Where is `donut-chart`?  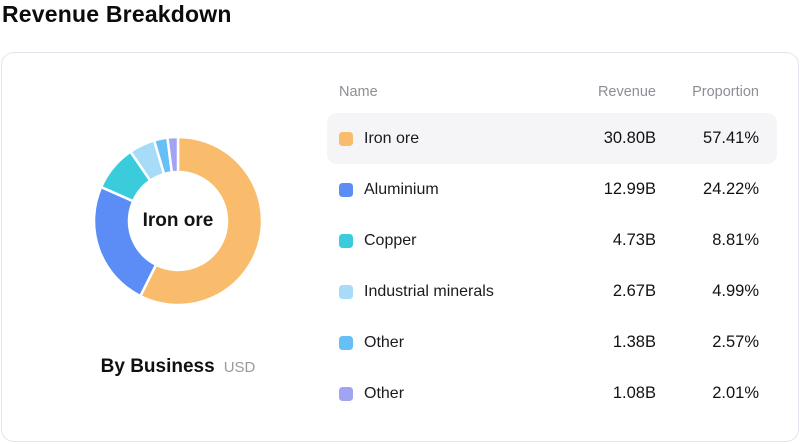 donut-chart is located at coordinates (178, 221).